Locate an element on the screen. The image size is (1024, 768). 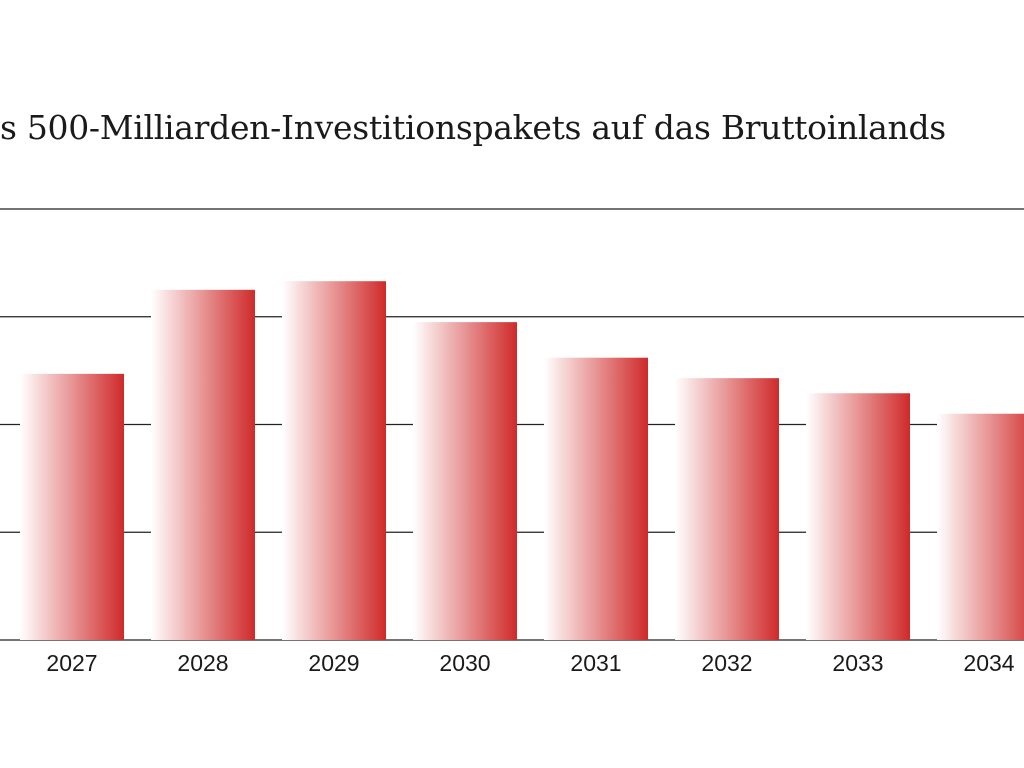
x-tick-label-2028: 2028 is located at coordinates (202, 663).